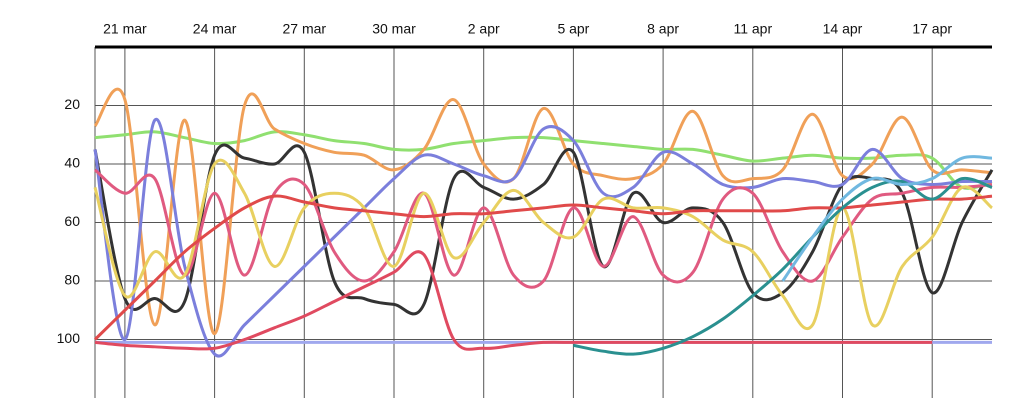 Image resolution: width=1024 pixels, height=410 pixels. Describe the element at coordinates (125, 29) in the screenshot. I see `x-tick-label: 21 mar` at that location.